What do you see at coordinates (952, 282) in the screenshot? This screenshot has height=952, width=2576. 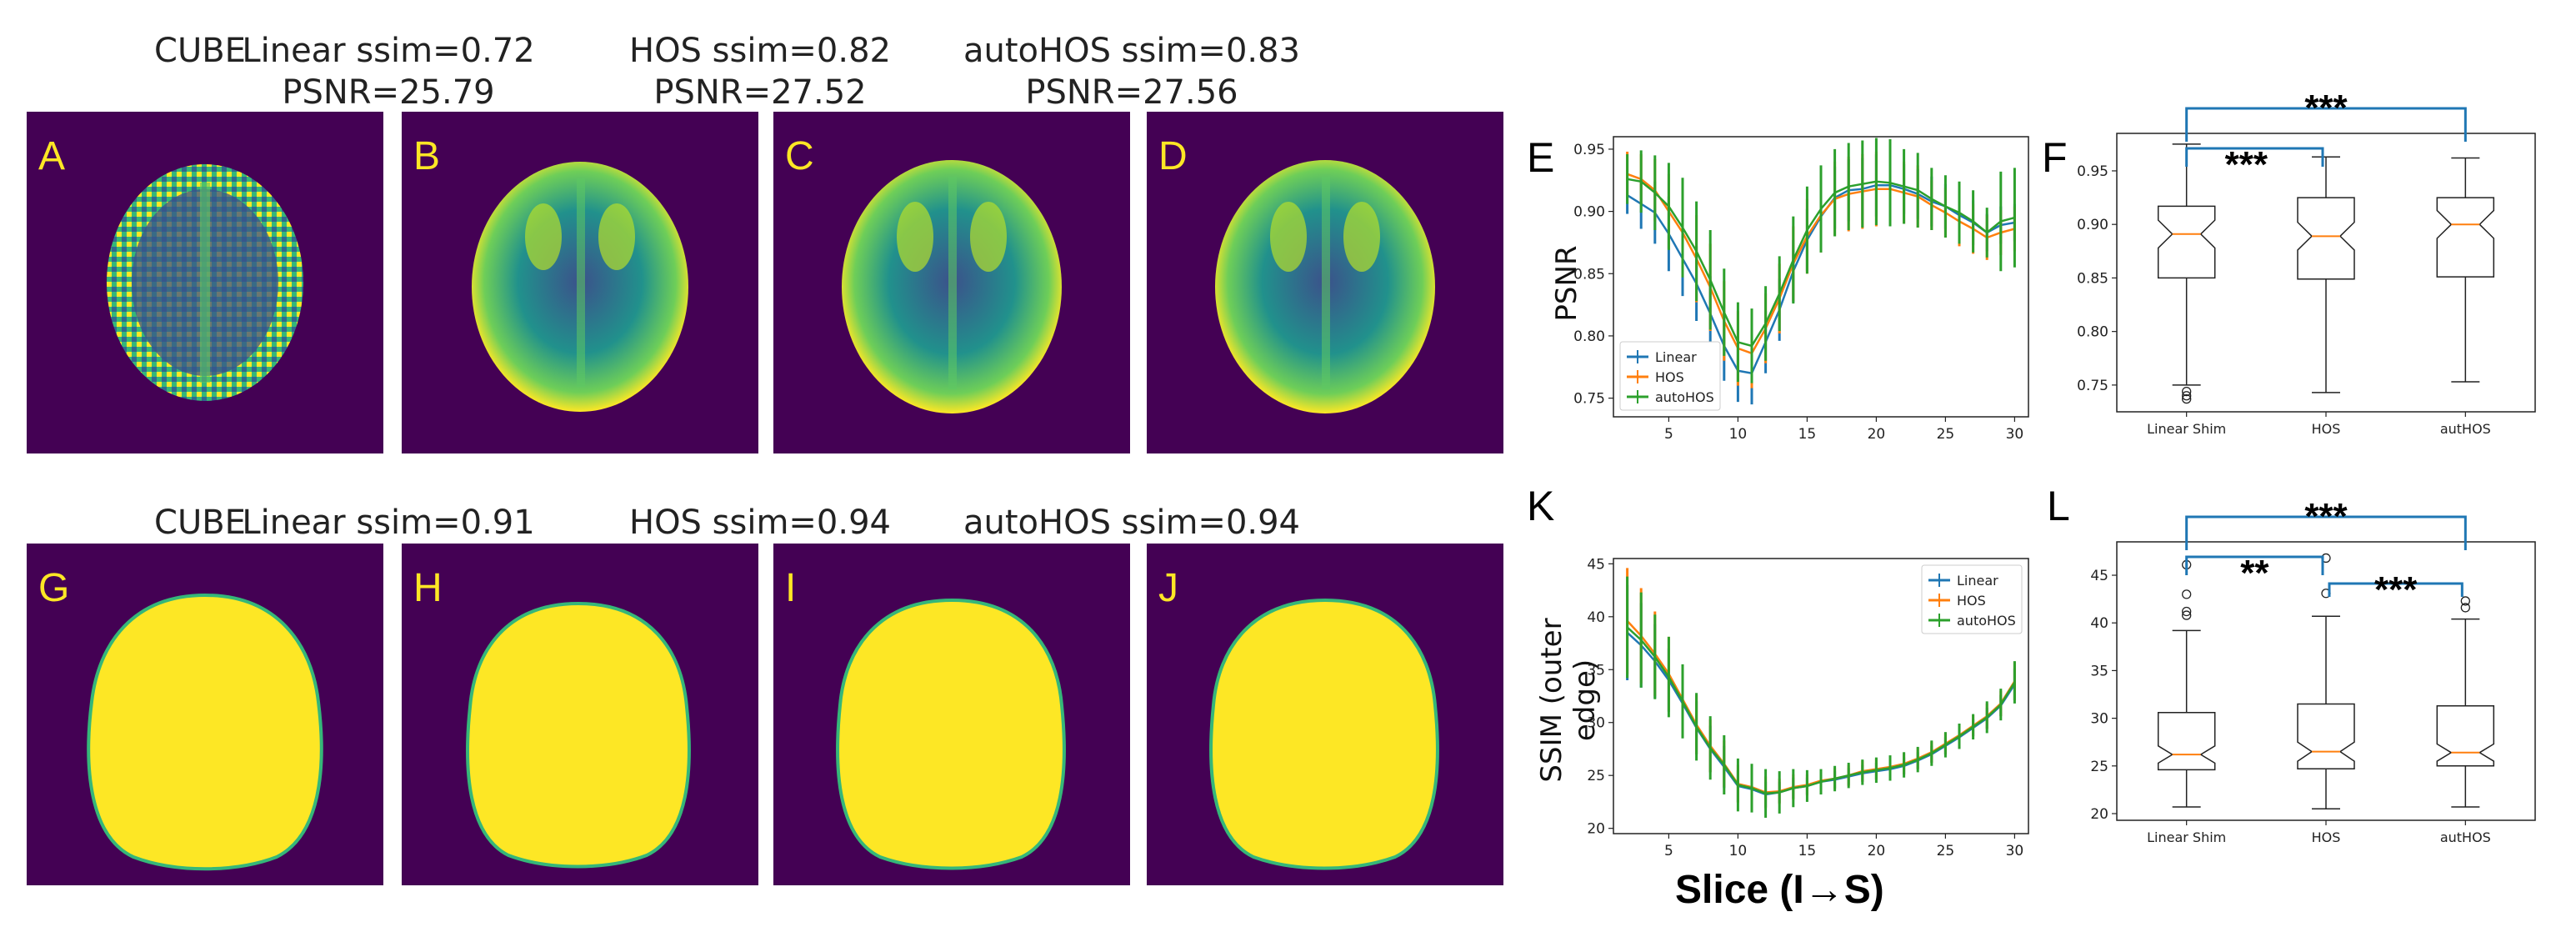 I see `panel-c-image: C` at bounding box center [952, 282].